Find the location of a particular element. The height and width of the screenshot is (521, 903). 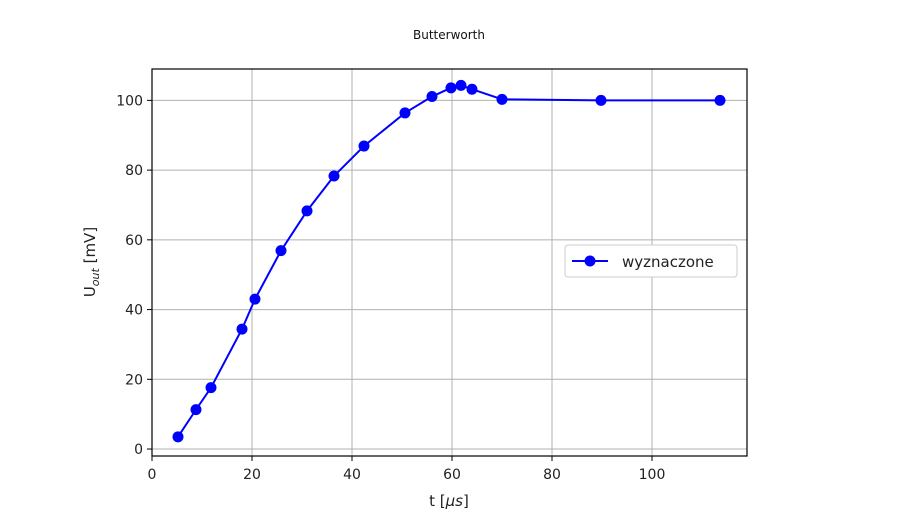

x-axis-label: t [μs] is located at coordinates (449, 501).